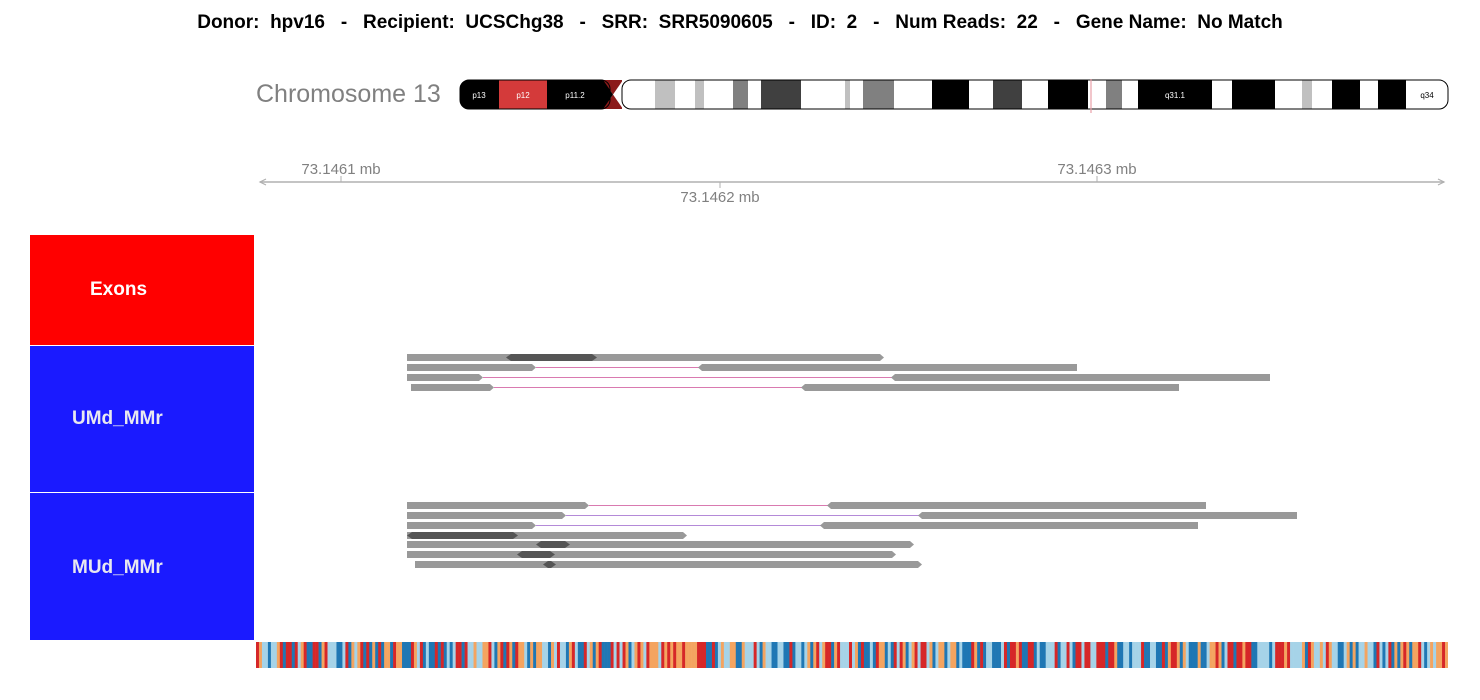 The image size is (1480, 700). I want to click on chromosome-ideogram: p13 p12 p11.2 q31.1 q34, so click(955, 96).